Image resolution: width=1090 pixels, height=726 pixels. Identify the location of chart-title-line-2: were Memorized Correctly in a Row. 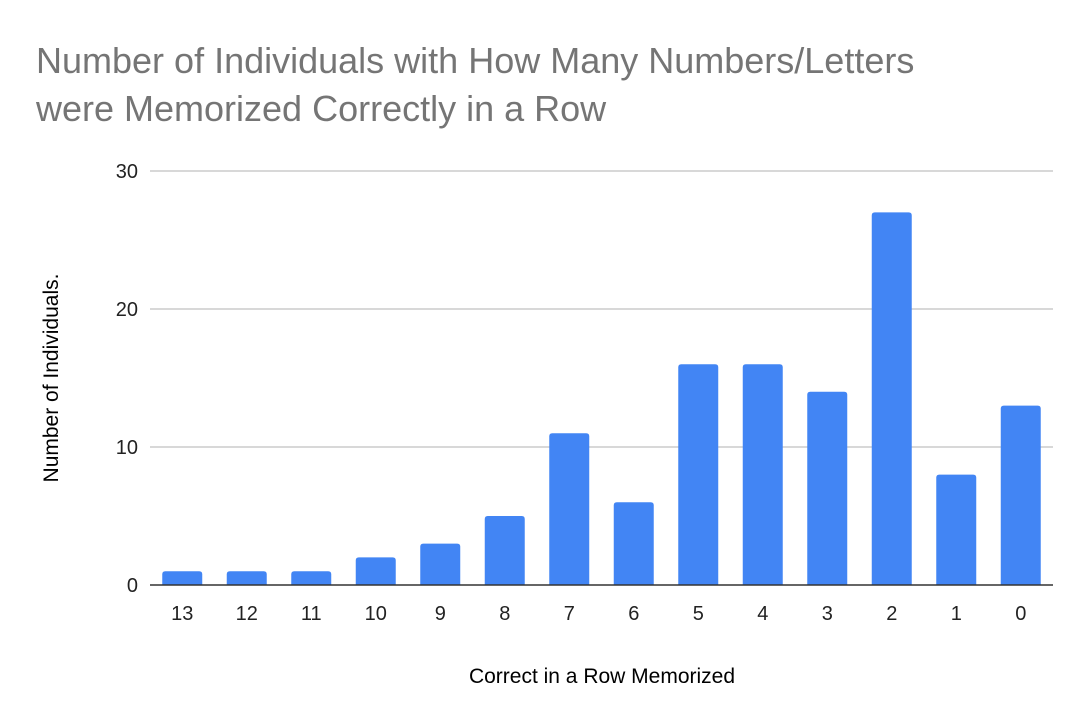
(321, 108).